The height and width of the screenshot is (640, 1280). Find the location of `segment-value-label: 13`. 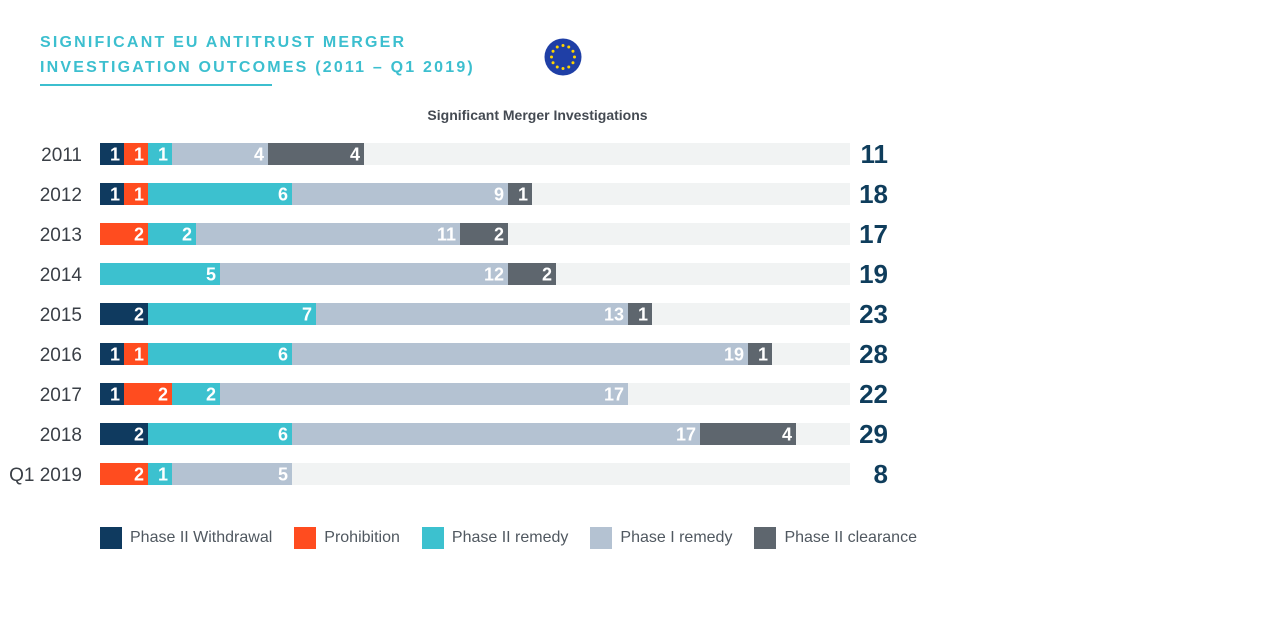

segment-value-label: 13 is located at coordinates (614, 315).